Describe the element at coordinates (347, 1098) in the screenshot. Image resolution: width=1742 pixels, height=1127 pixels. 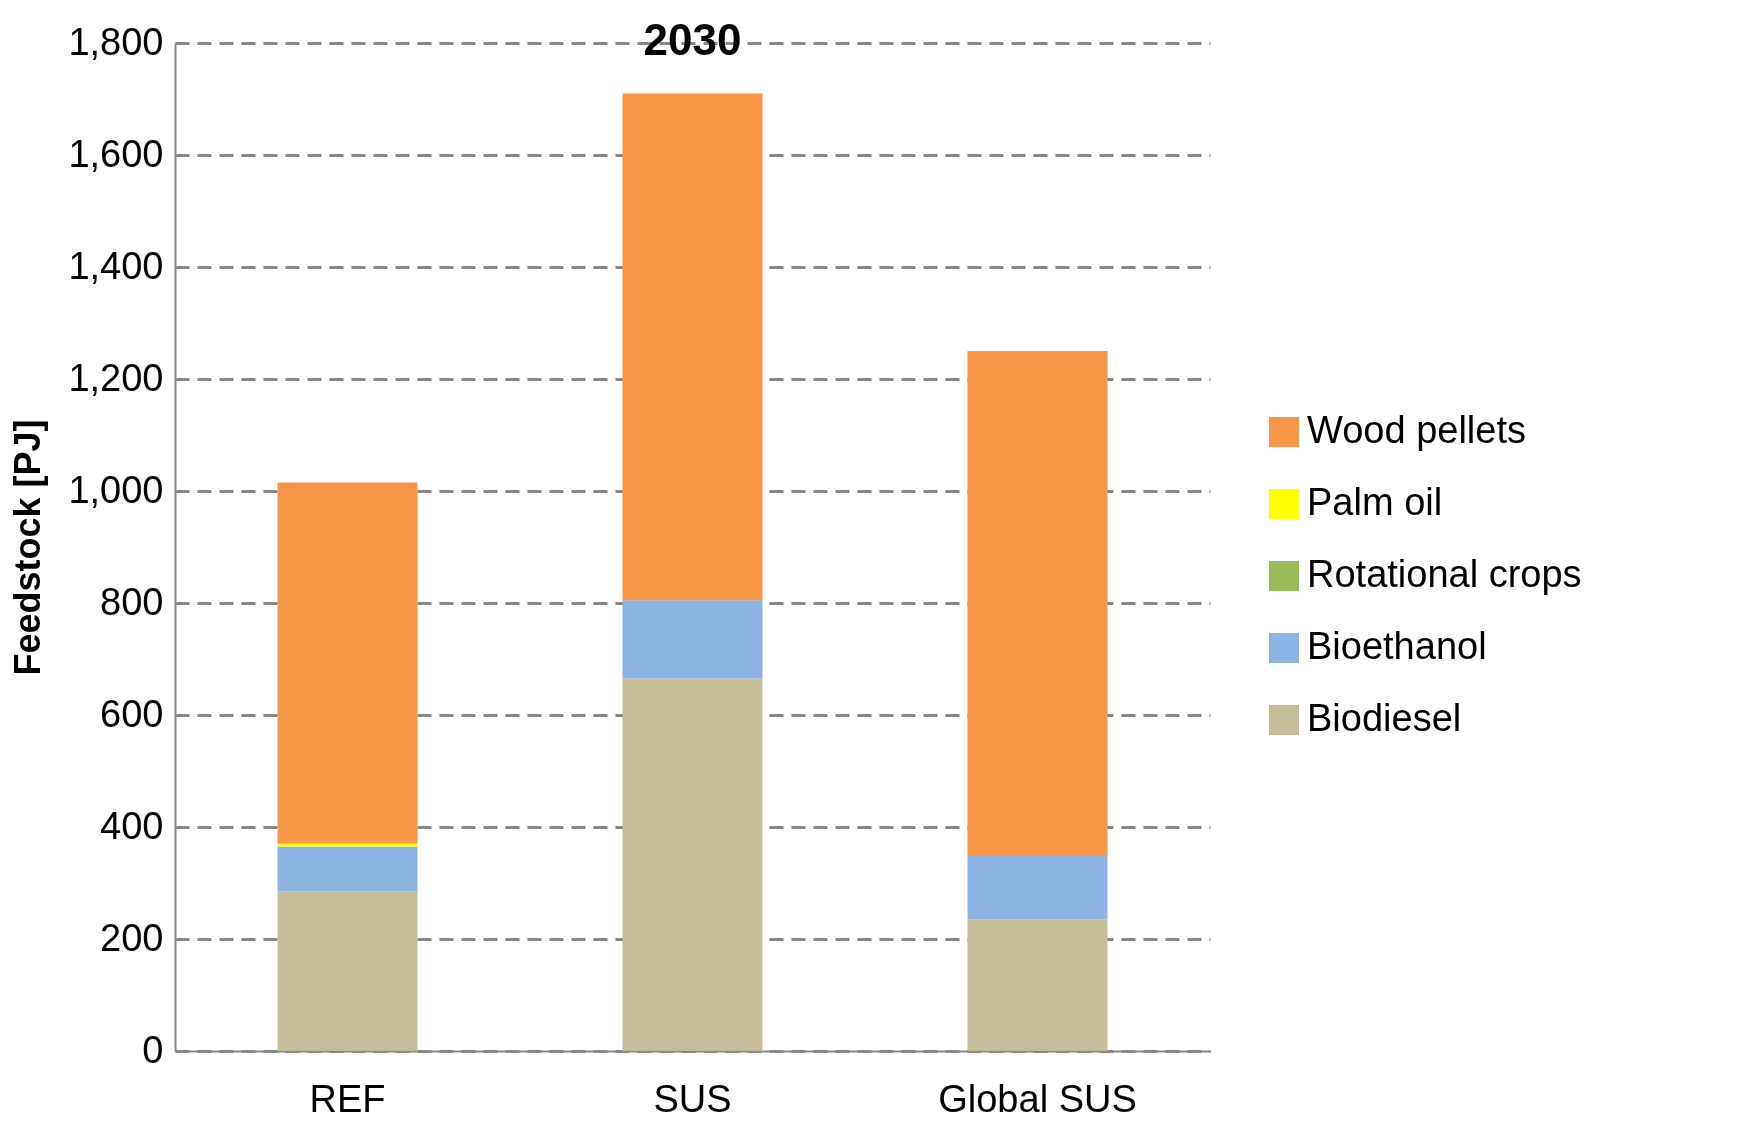
I see `x-tick-label: REF` at that location.